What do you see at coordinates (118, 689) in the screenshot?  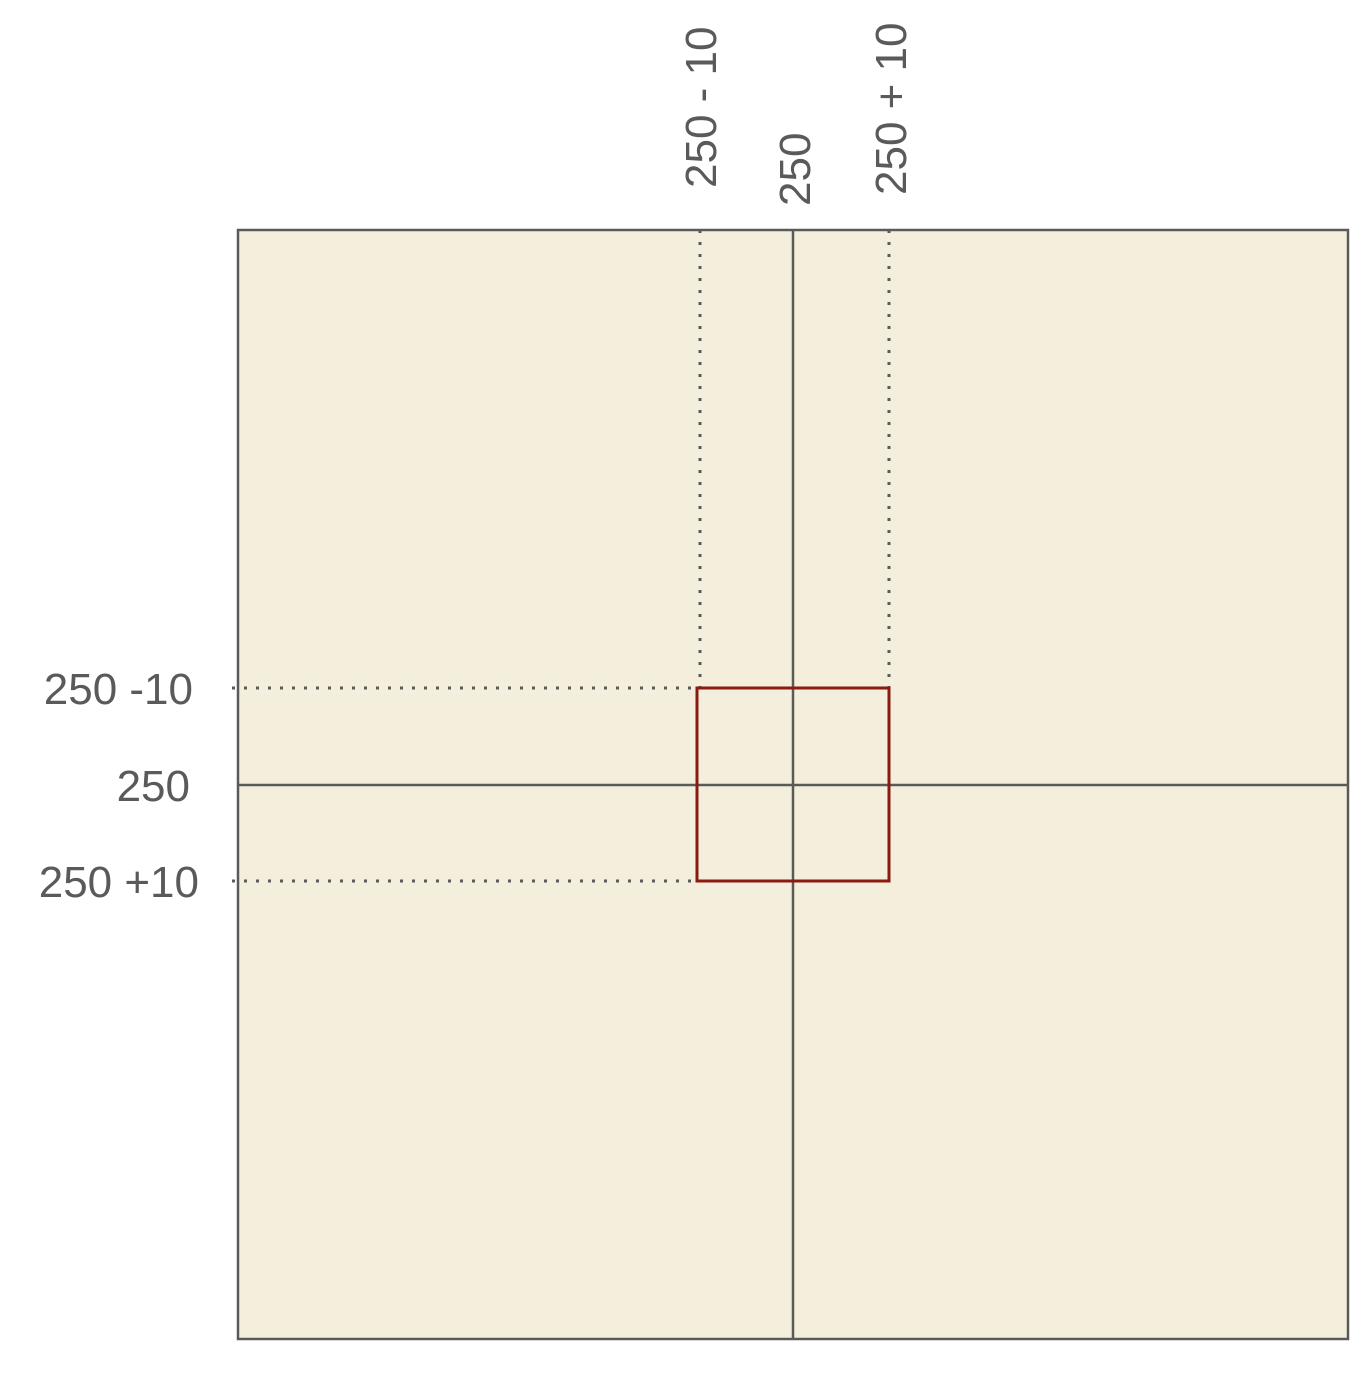 I see `label-y-minus: 250 -10` at bounding box center [118, 689].